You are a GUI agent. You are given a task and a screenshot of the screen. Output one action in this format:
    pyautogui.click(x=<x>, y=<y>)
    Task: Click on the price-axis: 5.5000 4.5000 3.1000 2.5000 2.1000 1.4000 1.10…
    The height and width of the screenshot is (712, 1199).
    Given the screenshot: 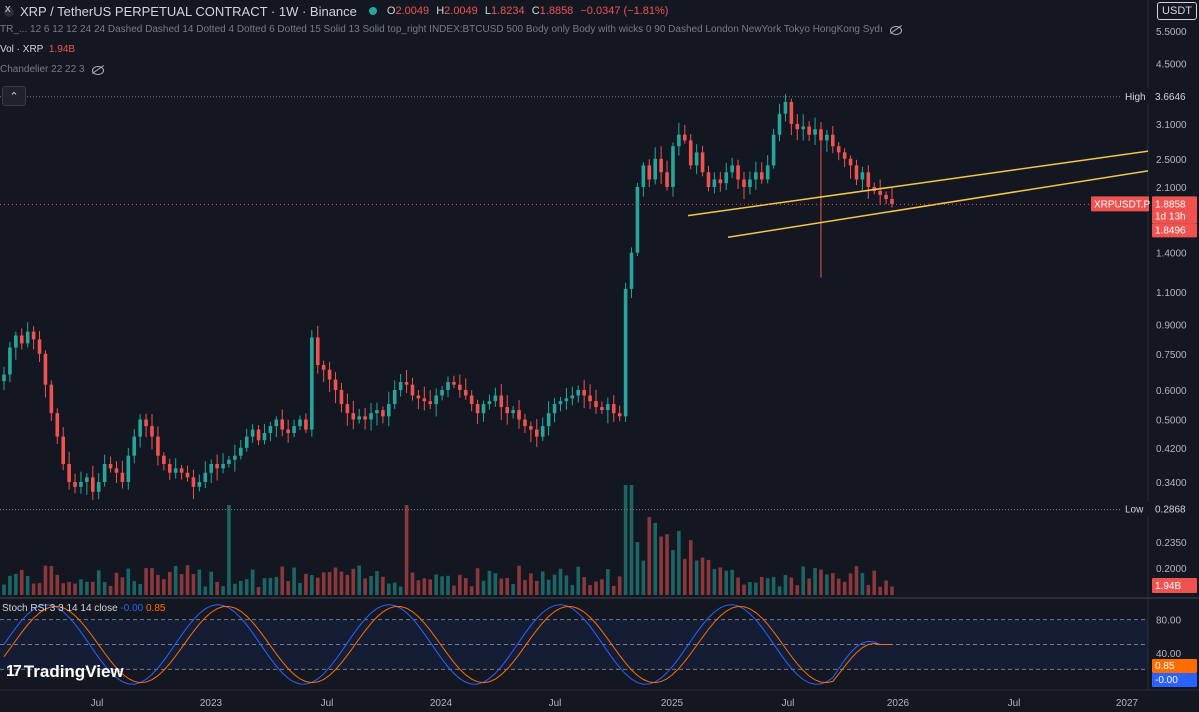 What is the action you would take?
    pyautogui.click(x=1171, y=301)
    